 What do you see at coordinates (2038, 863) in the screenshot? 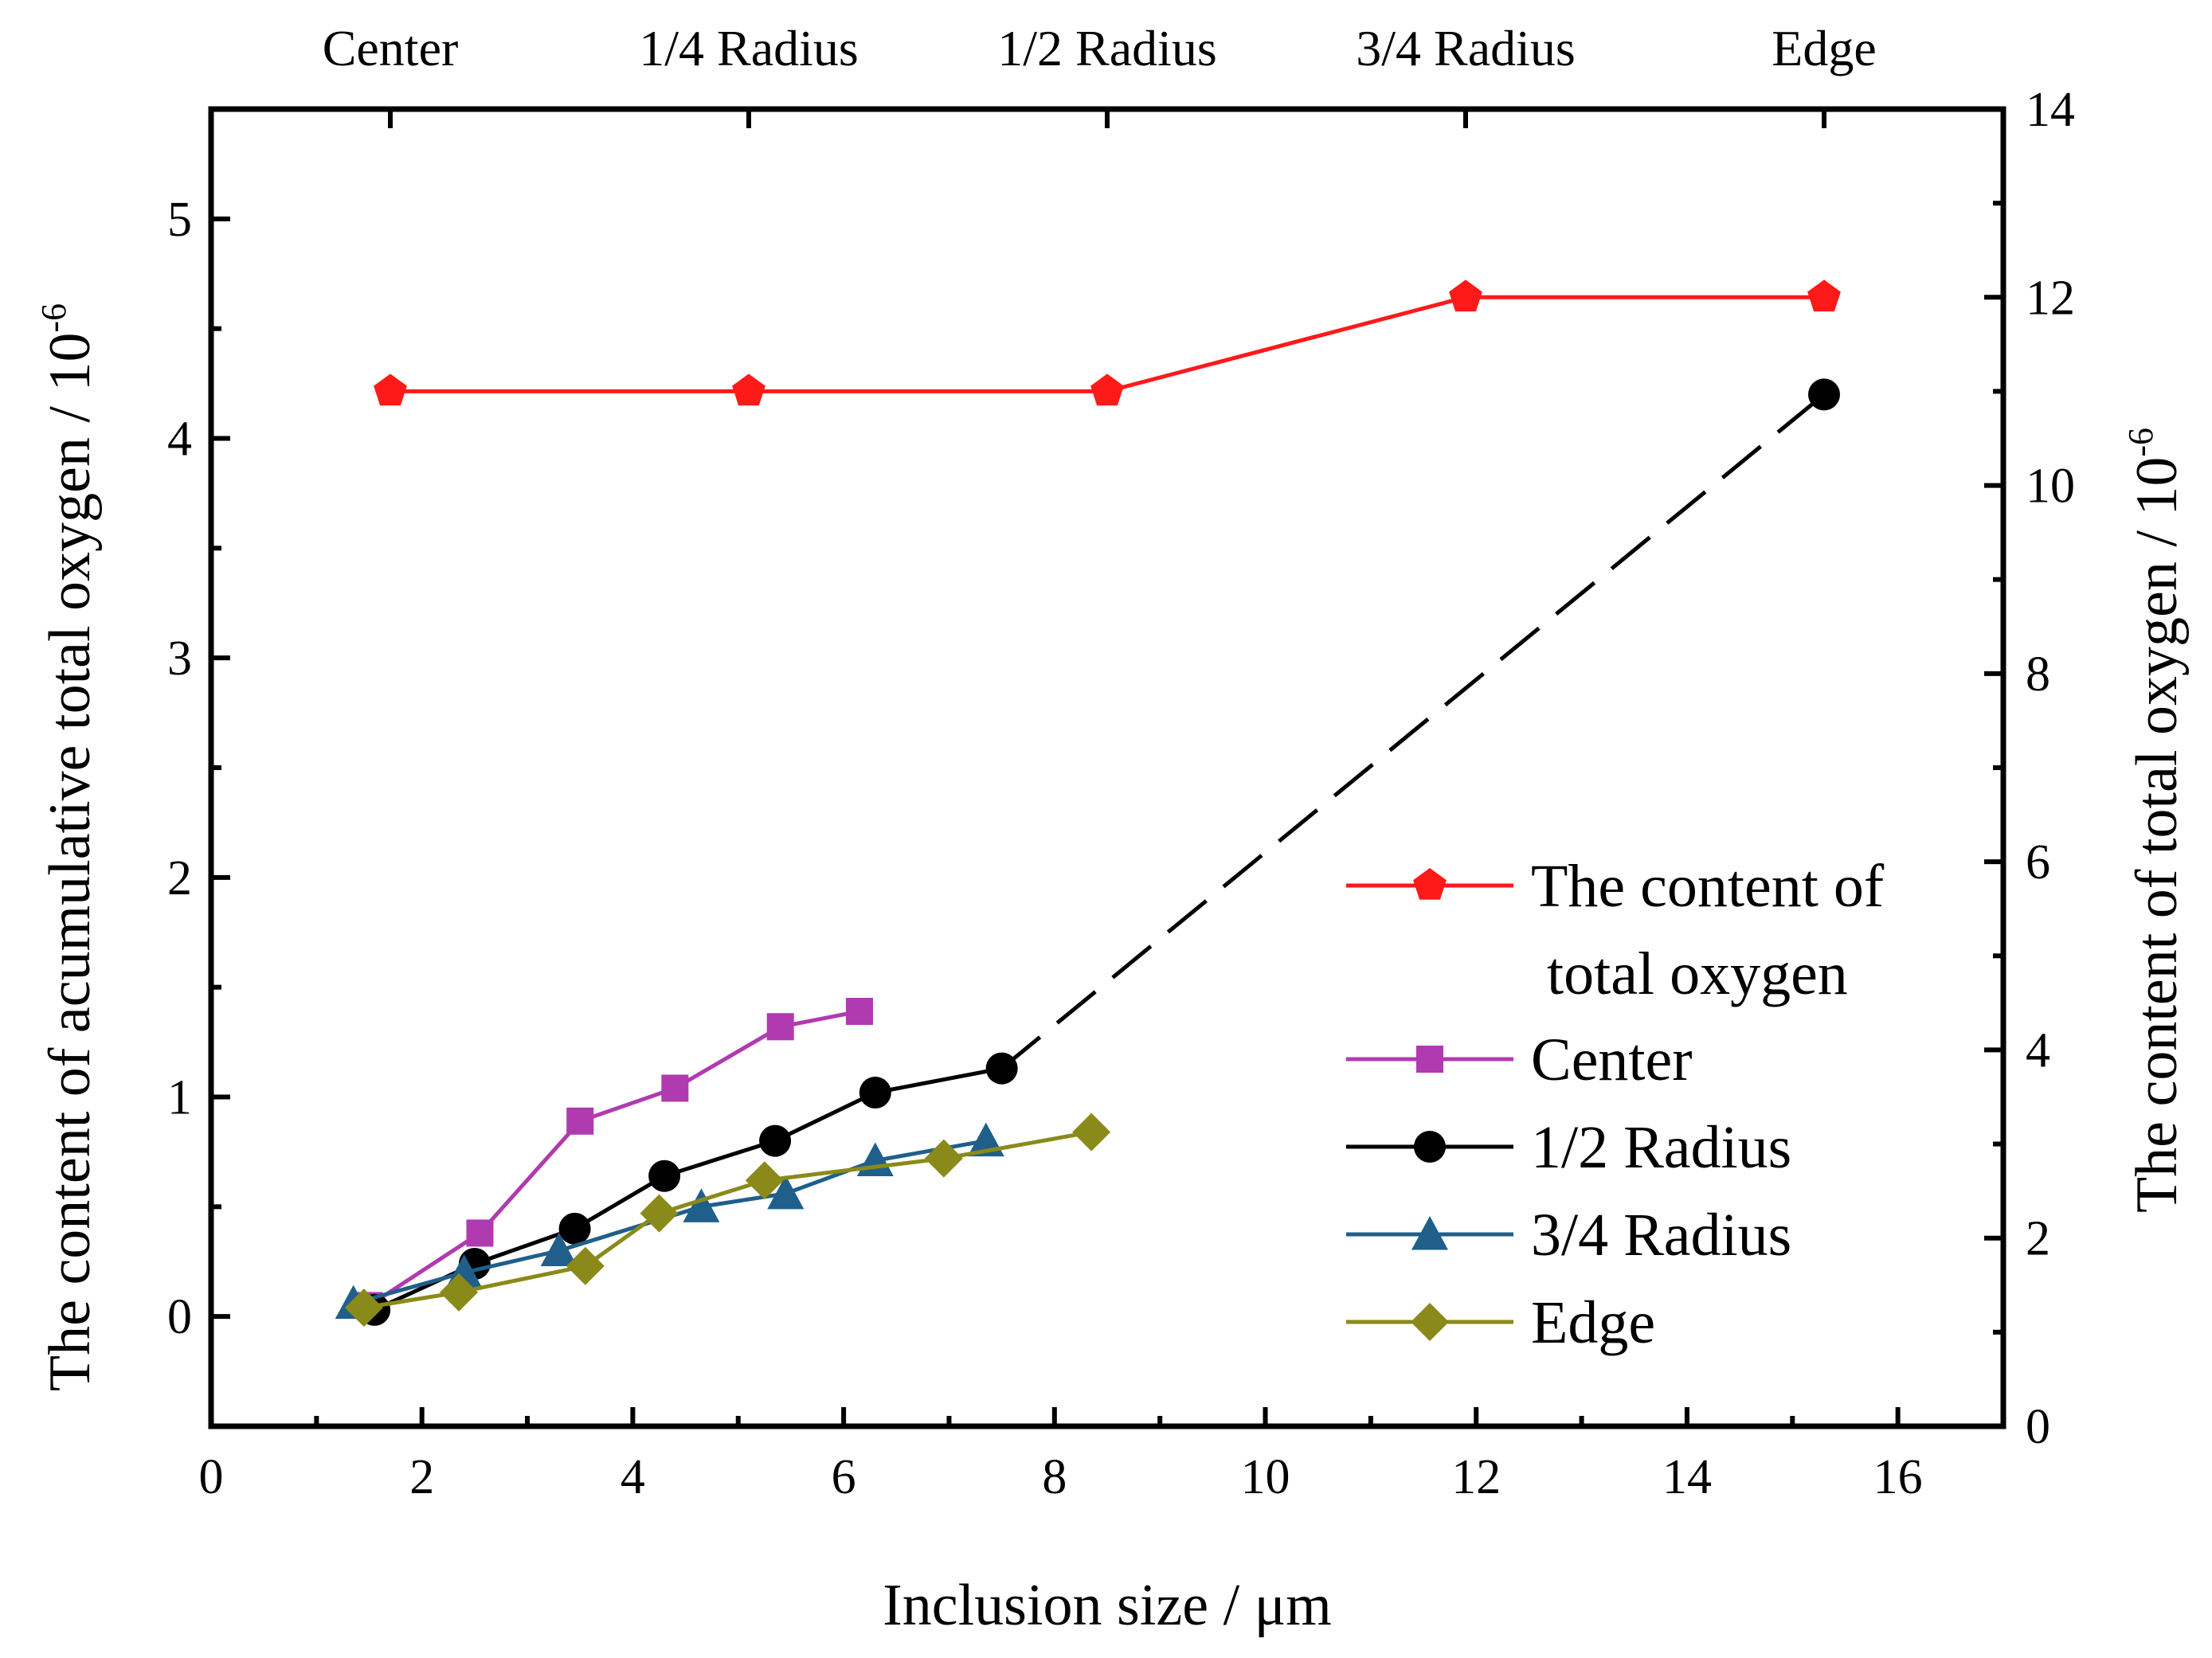
I see `y-right-tick-label: 6` at bounding box center [2038, 863].